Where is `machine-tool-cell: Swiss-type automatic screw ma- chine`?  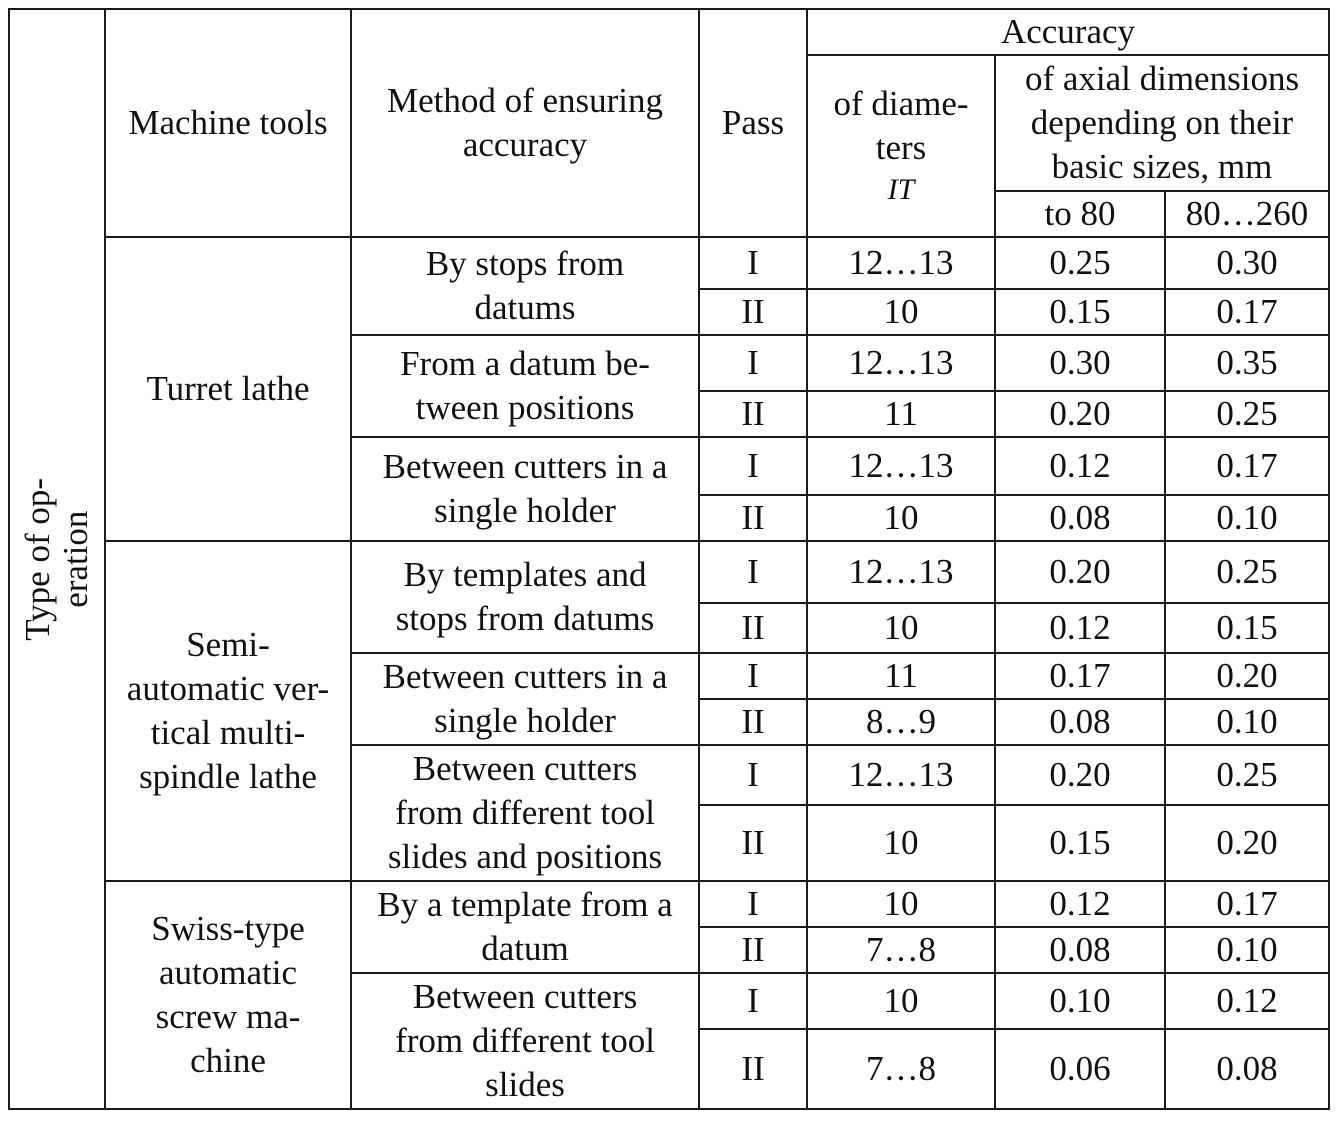 machine-tool-cell: Swiss-type automatic screw ma- chine is located at coordinates (228, 995).